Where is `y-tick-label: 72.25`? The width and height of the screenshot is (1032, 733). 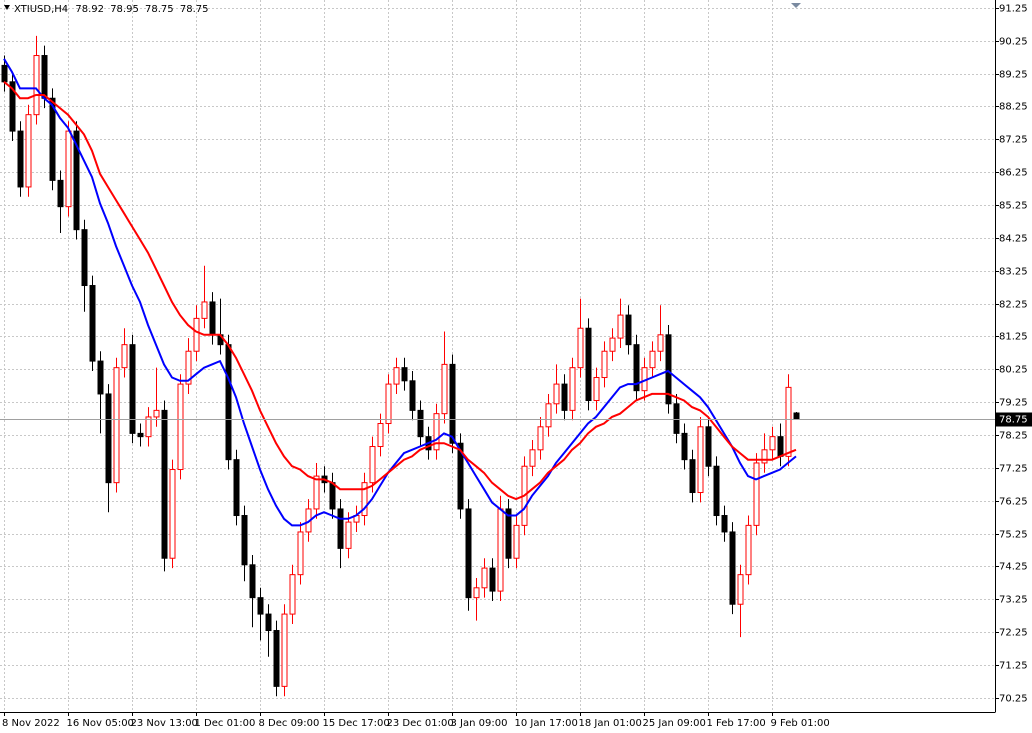
y-tick-label: 72.25 is located at coordinates (1013, 633).